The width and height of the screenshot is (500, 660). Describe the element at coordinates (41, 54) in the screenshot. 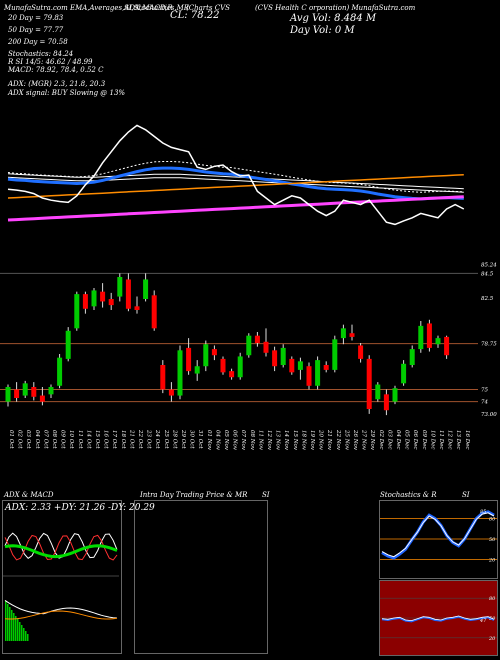

I see `stochastics-label: Stochastics: 84.24` at that location.